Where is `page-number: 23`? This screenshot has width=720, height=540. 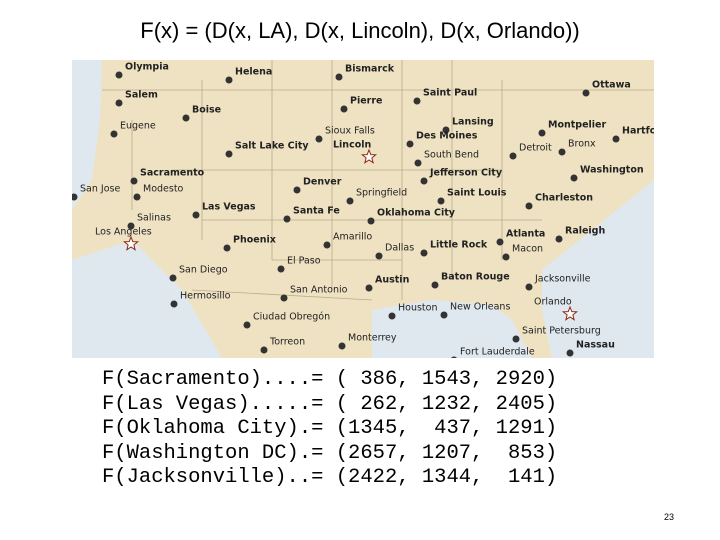 page-number: 23 is located at coordinates (669, 517).